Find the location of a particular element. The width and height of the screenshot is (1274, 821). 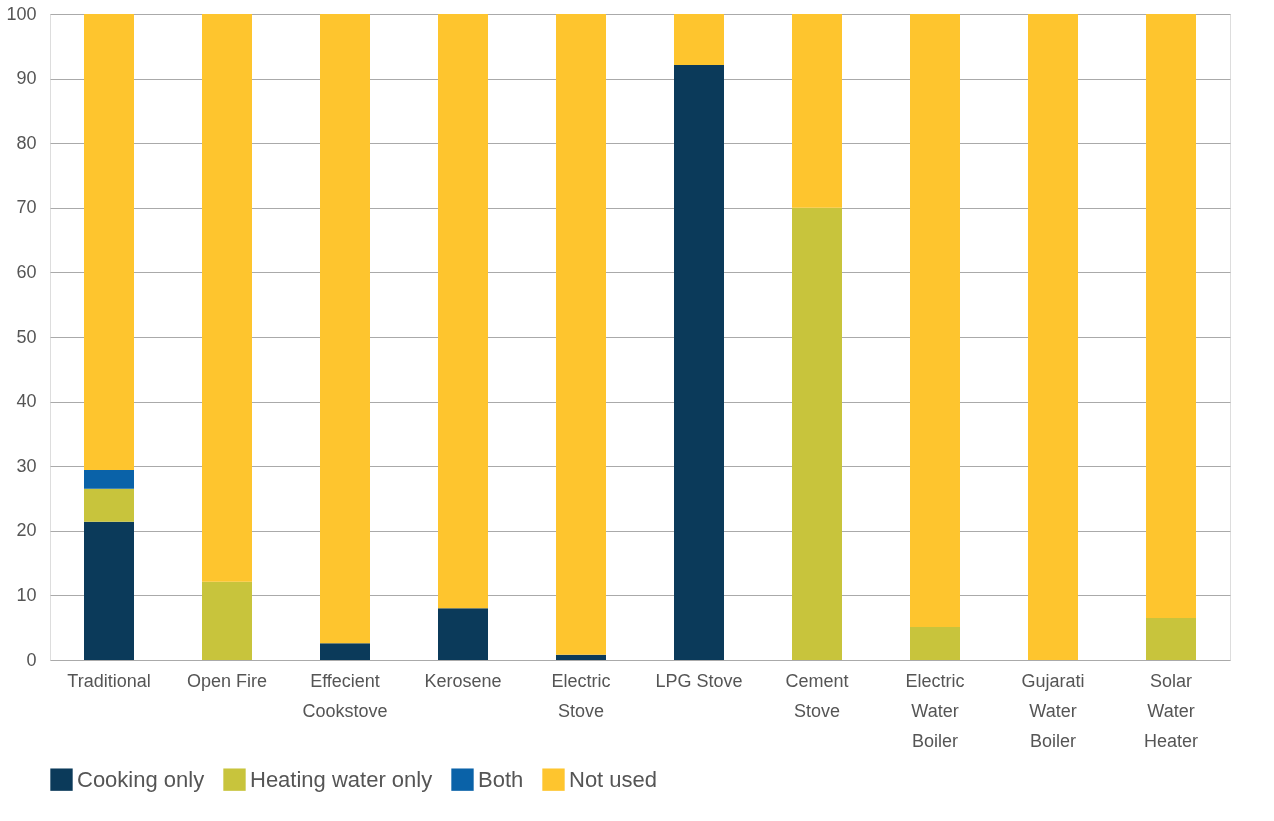

y-tick-label: 100 is located at coordinates (21, 13).